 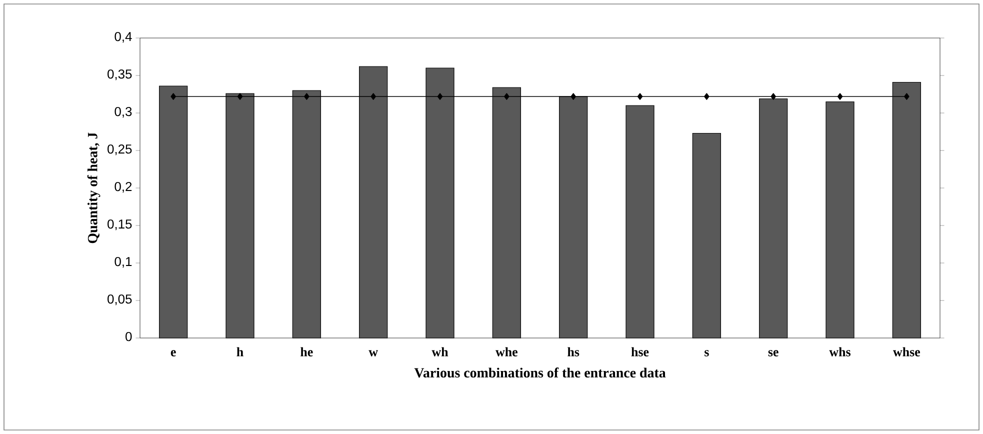 What do you see at coordinates (120, 74) in the screenshot?
I see `y-tick-label: 0,35` at bounding box center [120, 74].